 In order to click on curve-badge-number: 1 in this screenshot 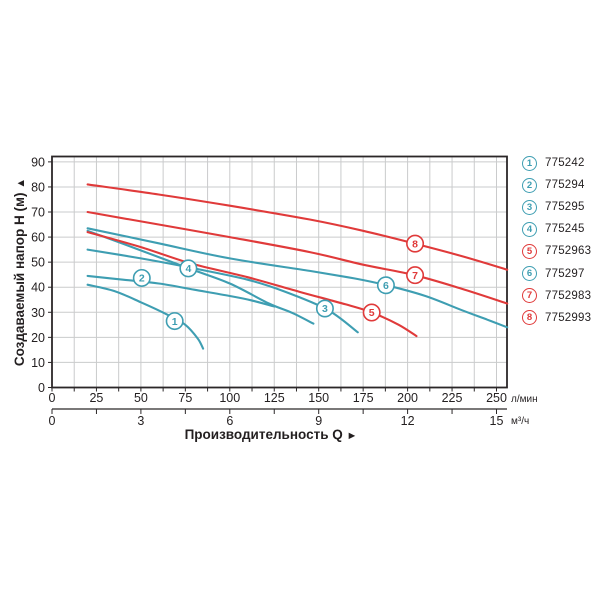, I will do `click(175, 322)`.